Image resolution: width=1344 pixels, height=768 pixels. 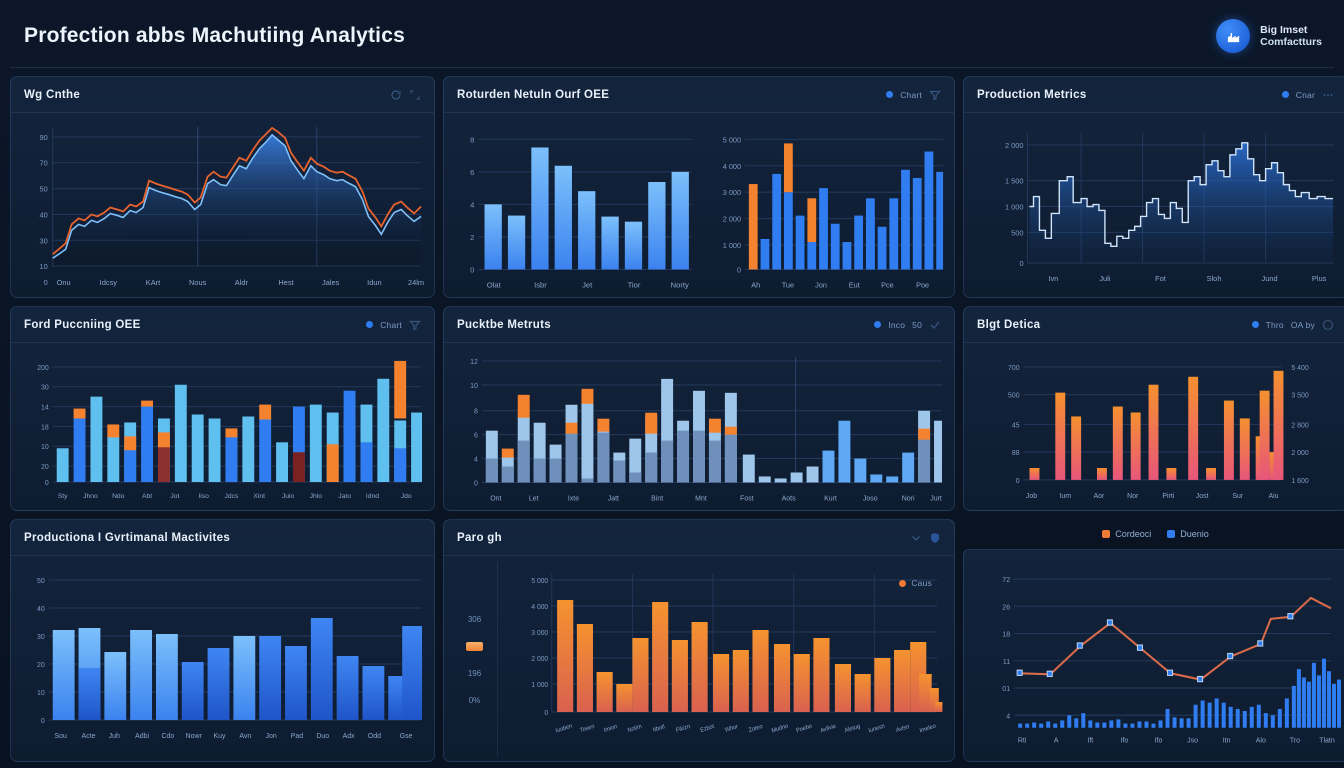 What do you see at coordinates (406, 496) in the screenshot?
I see `svg-text: Jdo` at bounding box center [406, 496].